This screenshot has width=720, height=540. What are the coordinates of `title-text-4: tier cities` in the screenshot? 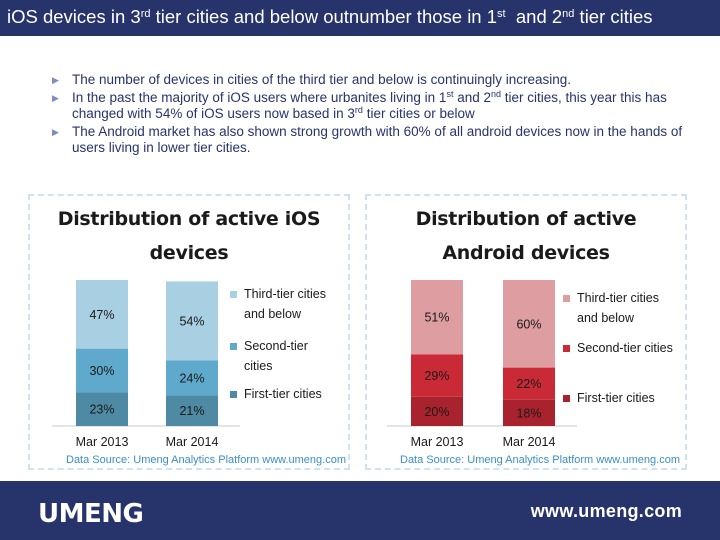 It's located at (613, 16).